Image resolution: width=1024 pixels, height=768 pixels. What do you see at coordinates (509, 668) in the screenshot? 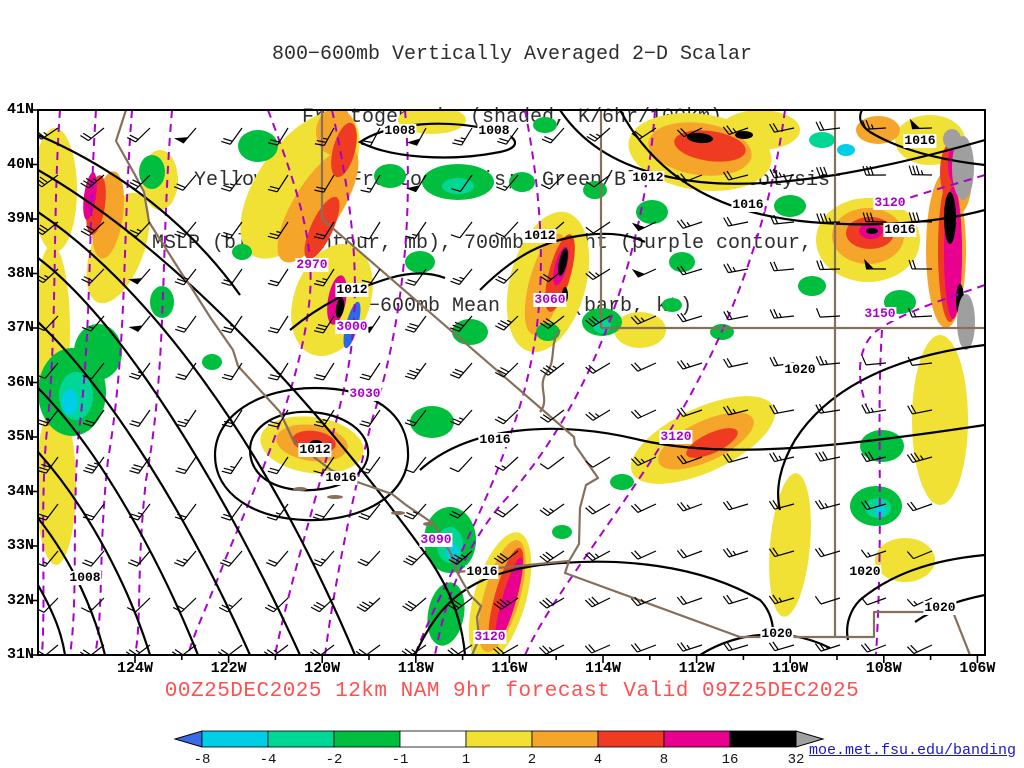
I see `lon-axis-label: 116W` at bounding box center [509, 668].